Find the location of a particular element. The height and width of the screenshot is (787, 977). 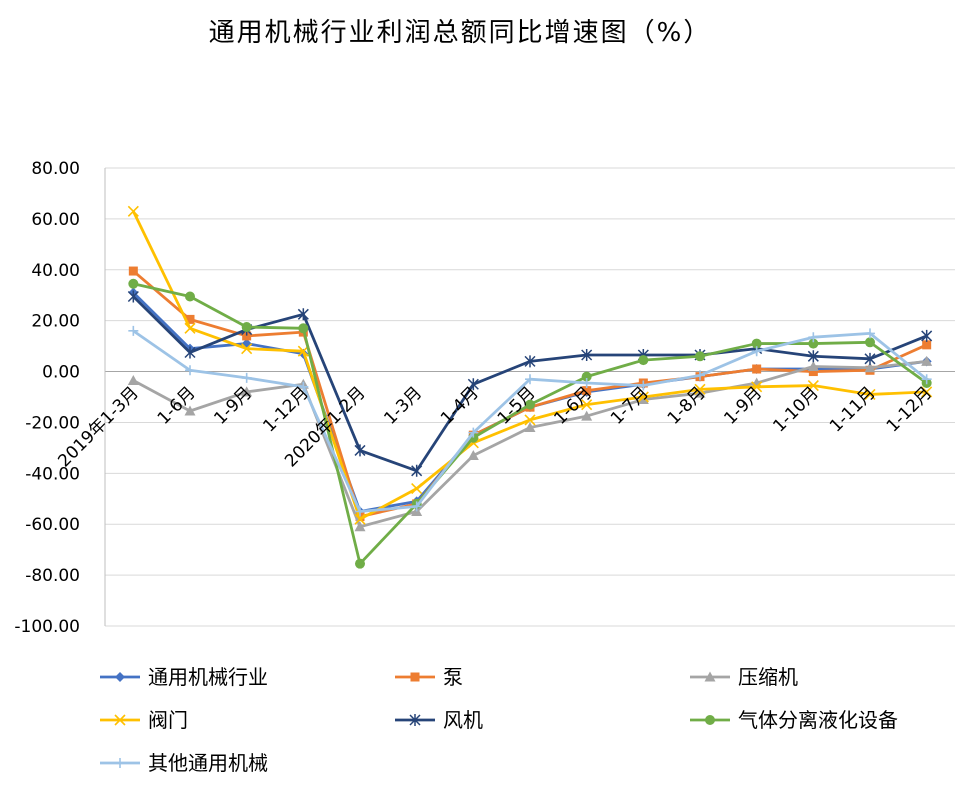

legend-item: 通用机械行业 is located at coordinates (184, 677).